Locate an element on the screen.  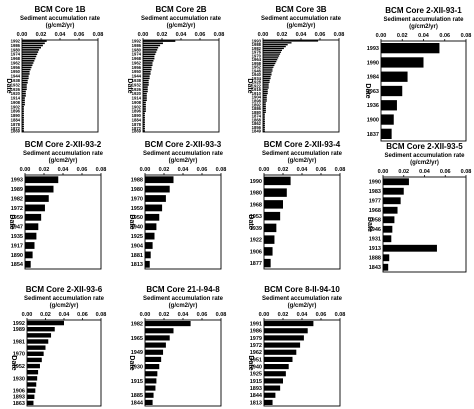
y-tick-label: 1959 is located at coordinates (17, 218).